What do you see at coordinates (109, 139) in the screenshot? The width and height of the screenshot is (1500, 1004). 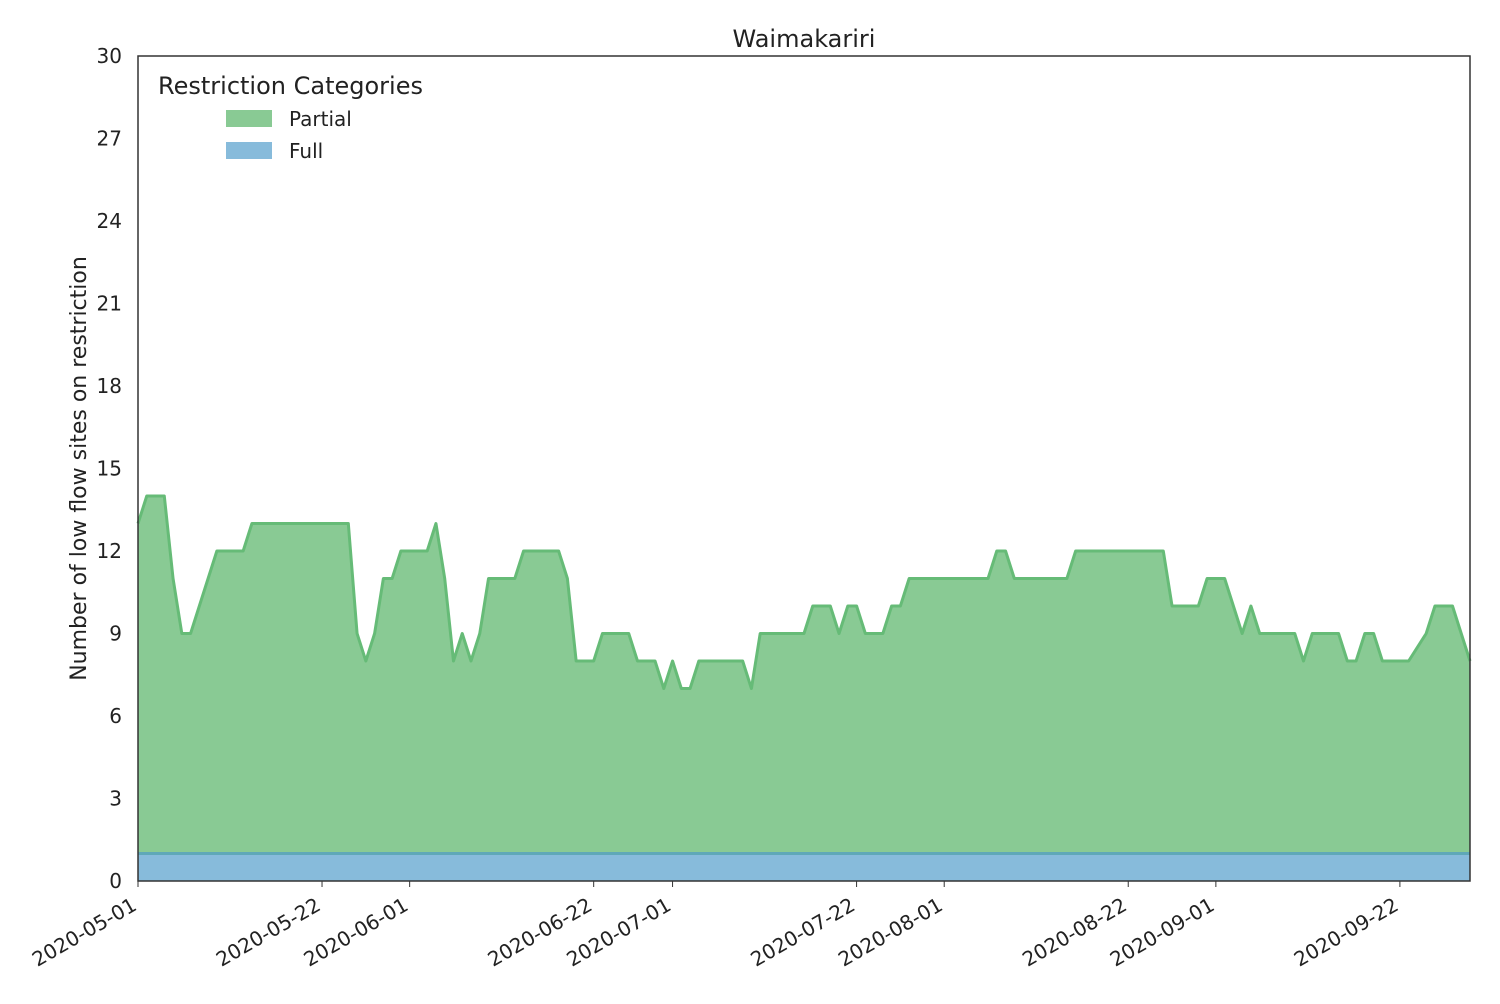 I see `y-tick-label: 27` at bounding box center [109, 139].